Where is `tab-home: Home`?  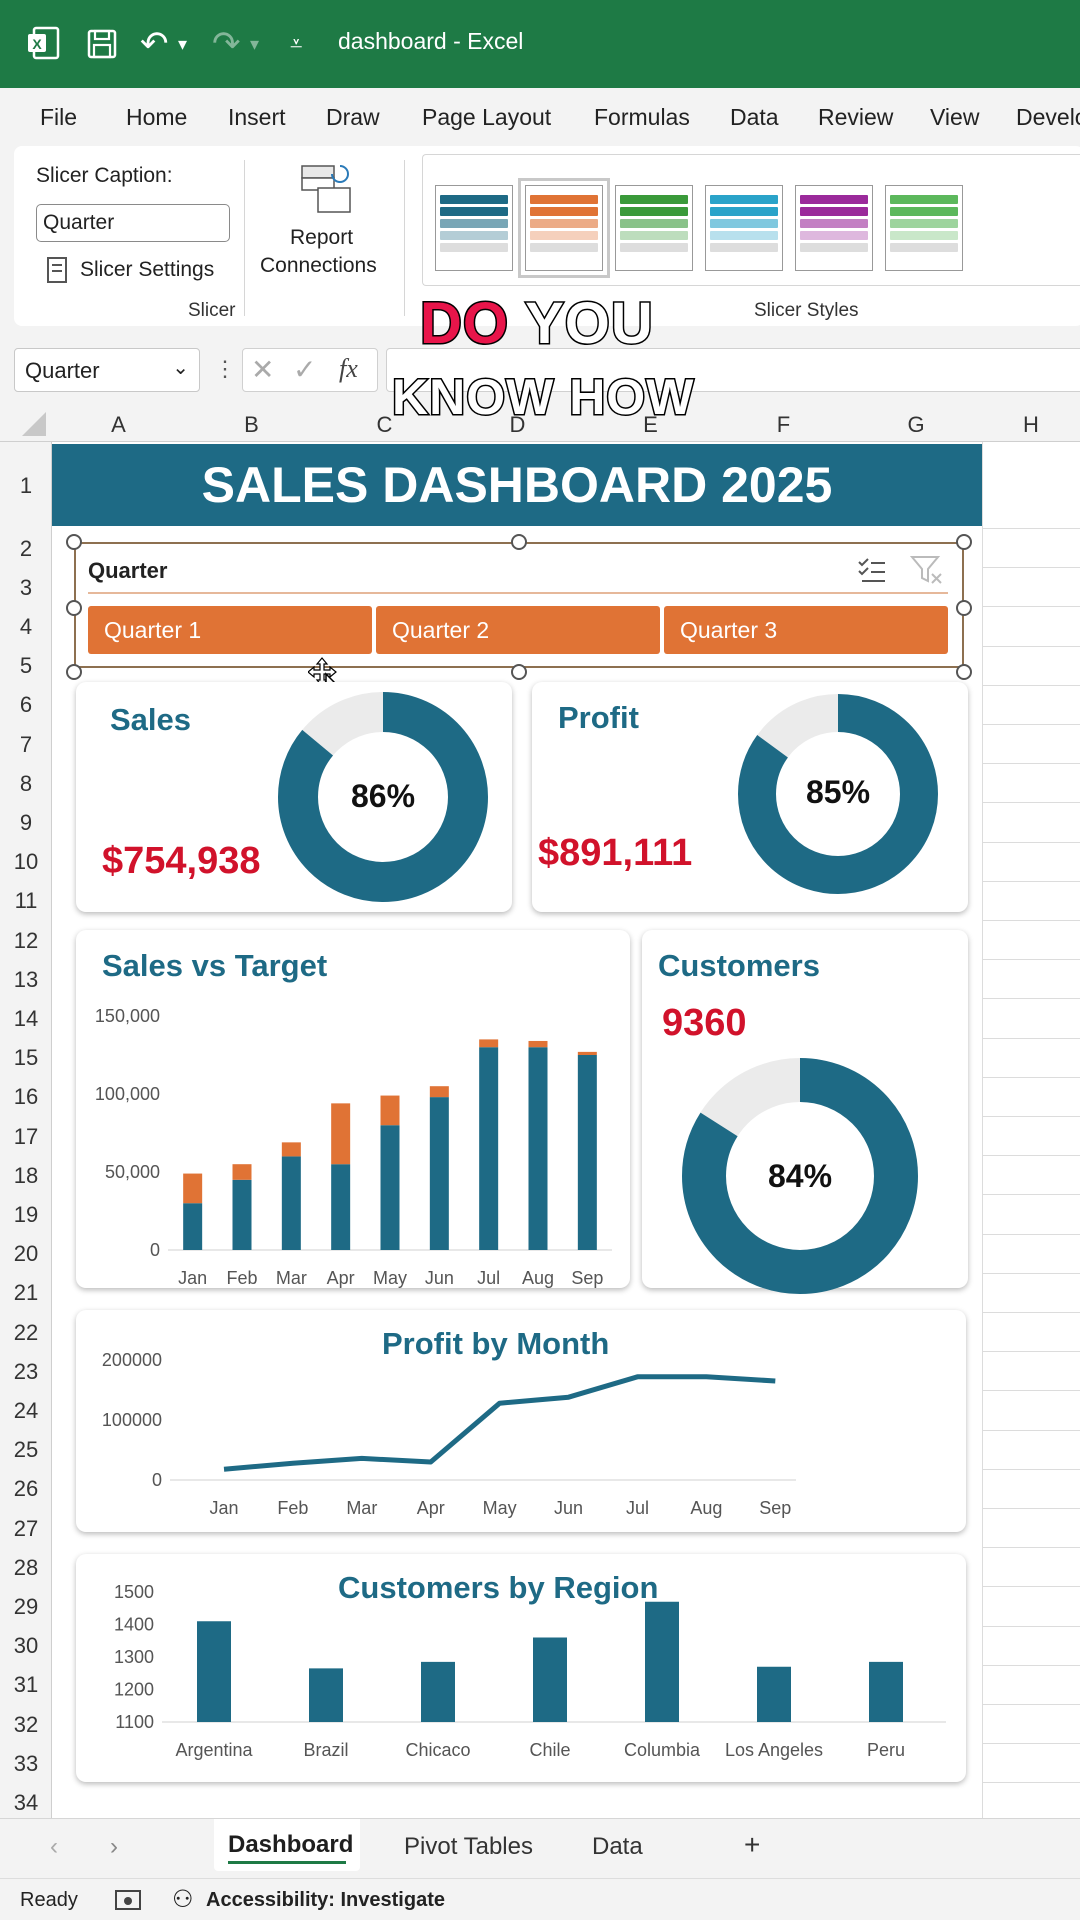 tab-home: Home is located at coordinates (157, 117).